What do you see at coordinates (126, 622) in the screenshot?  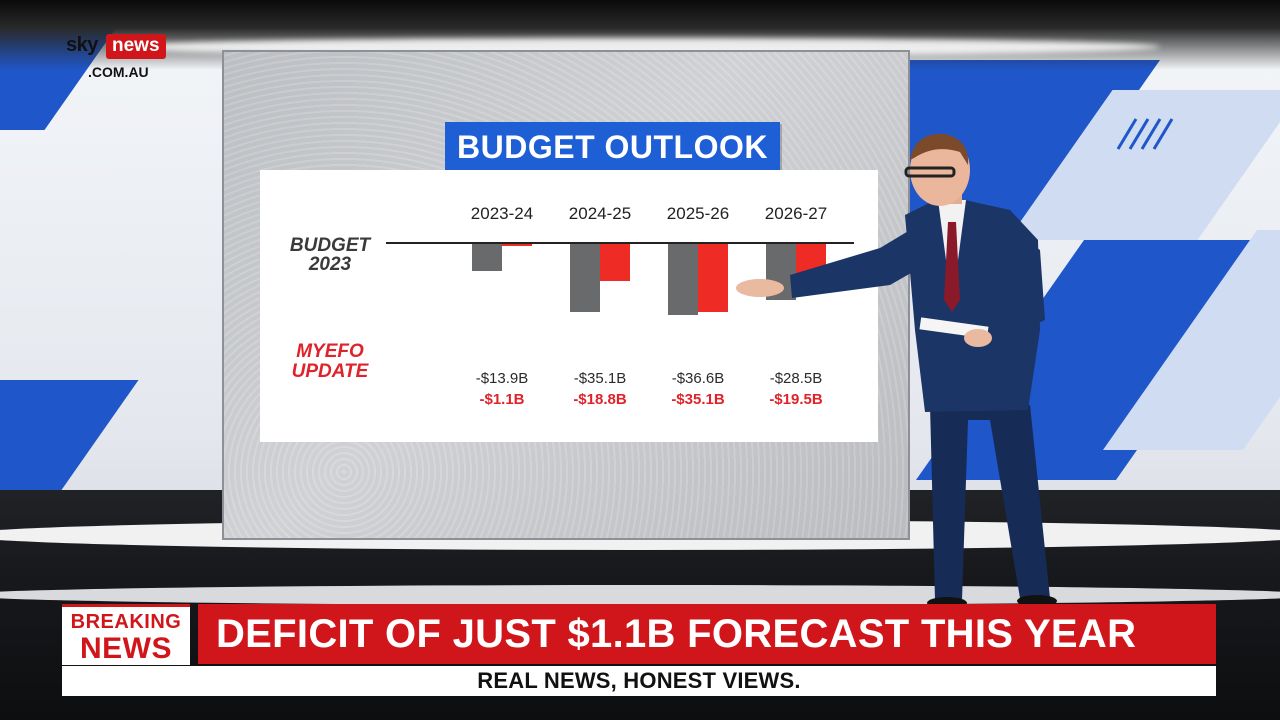 I see `breaking-text: BREAKING` at bounding box center [126, 622].